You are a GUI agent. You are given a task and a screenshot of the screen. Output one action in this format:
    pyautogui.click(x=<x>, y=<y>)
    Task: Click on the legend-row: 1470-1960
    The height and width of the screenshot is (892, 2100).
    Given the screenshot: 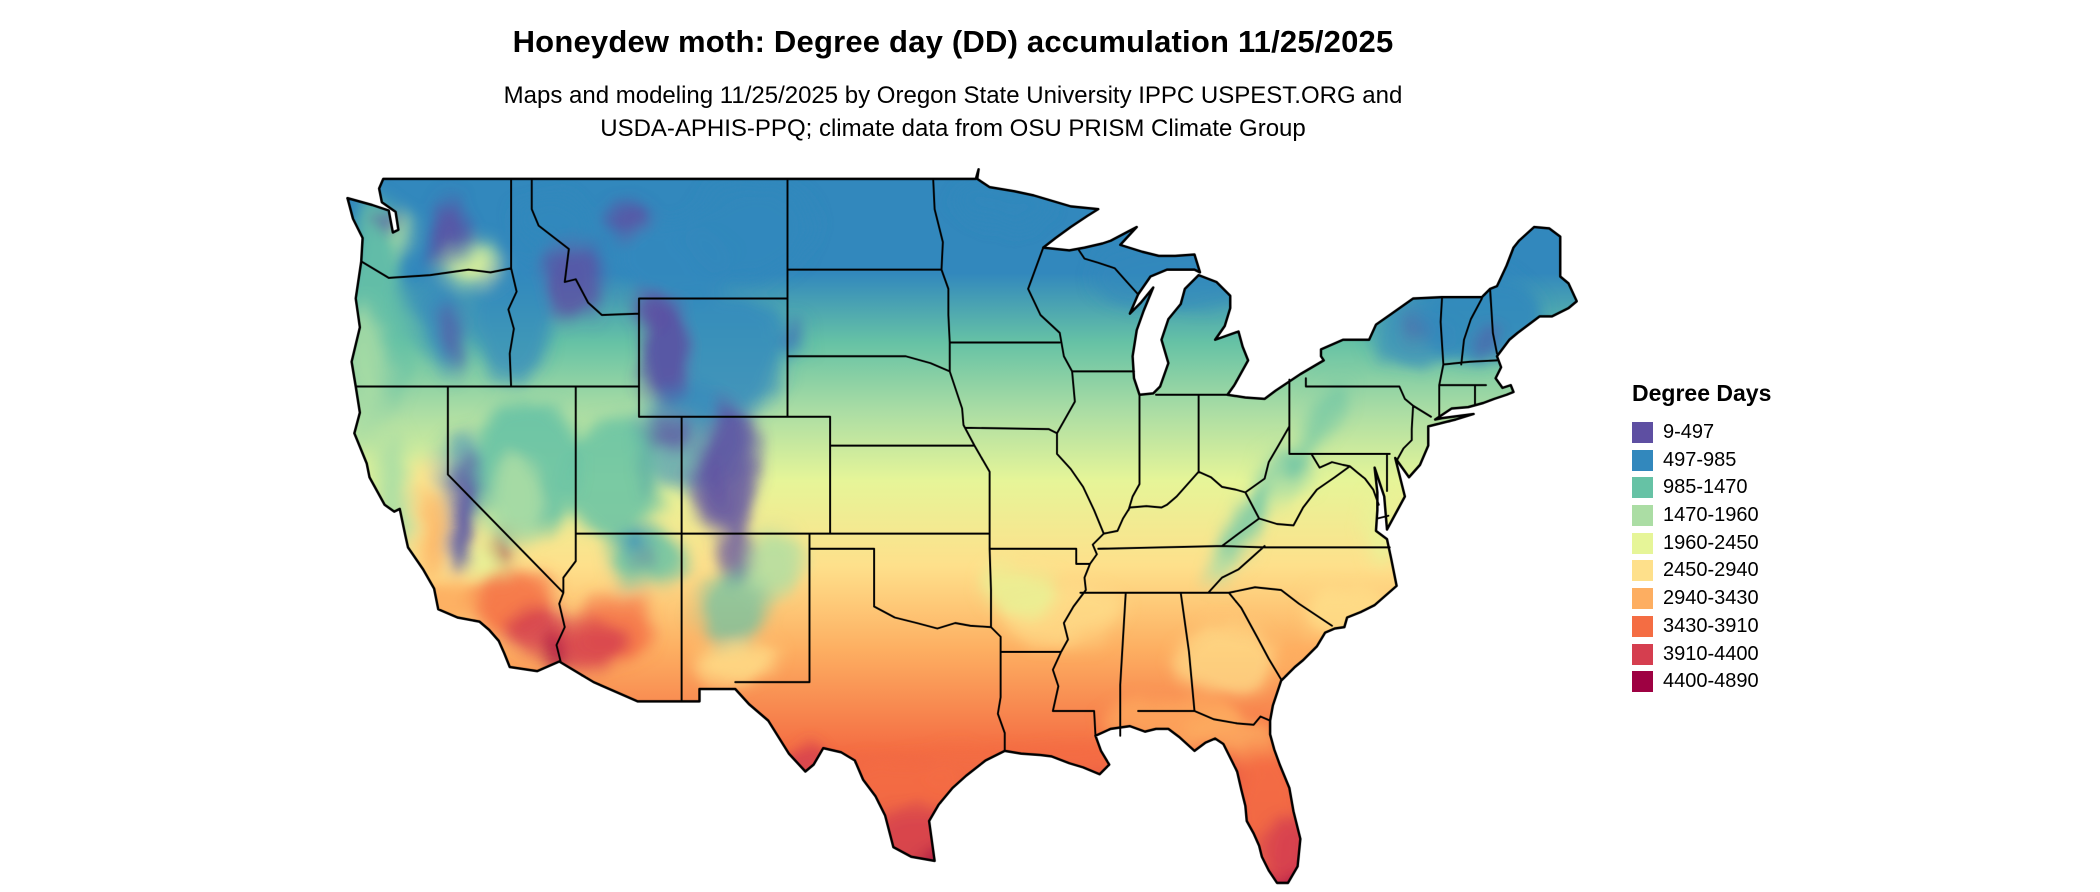 What is the action you would take?
    pyautogui.click(x=1701, y=515)
    